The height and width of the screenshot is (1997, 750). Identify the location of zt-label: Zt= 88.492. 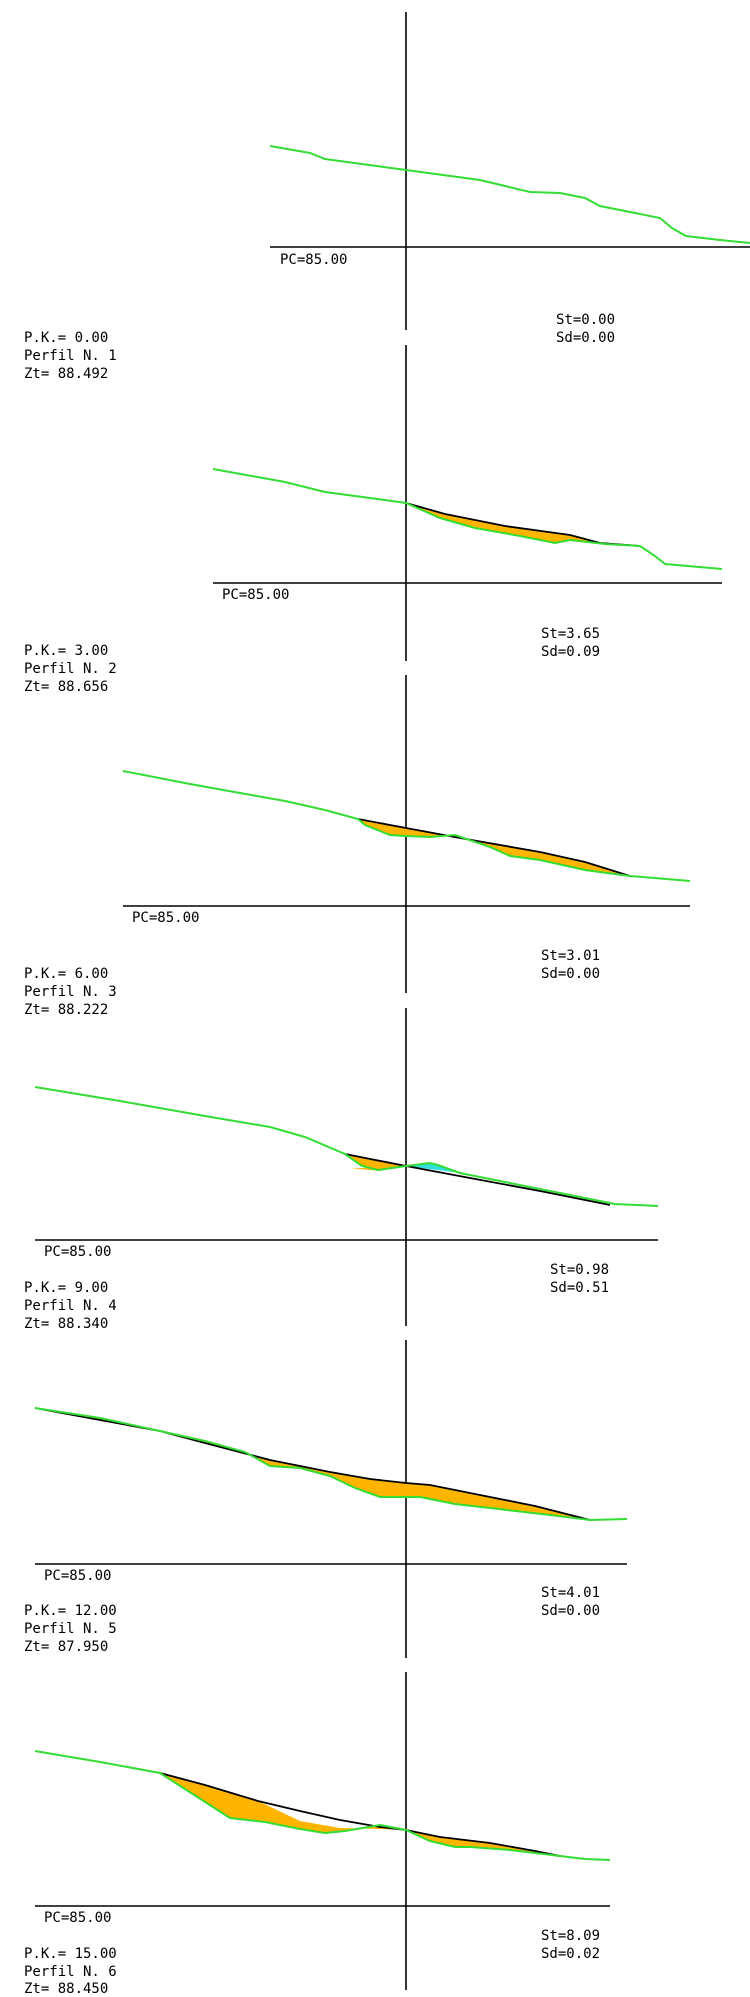
(66, 374).